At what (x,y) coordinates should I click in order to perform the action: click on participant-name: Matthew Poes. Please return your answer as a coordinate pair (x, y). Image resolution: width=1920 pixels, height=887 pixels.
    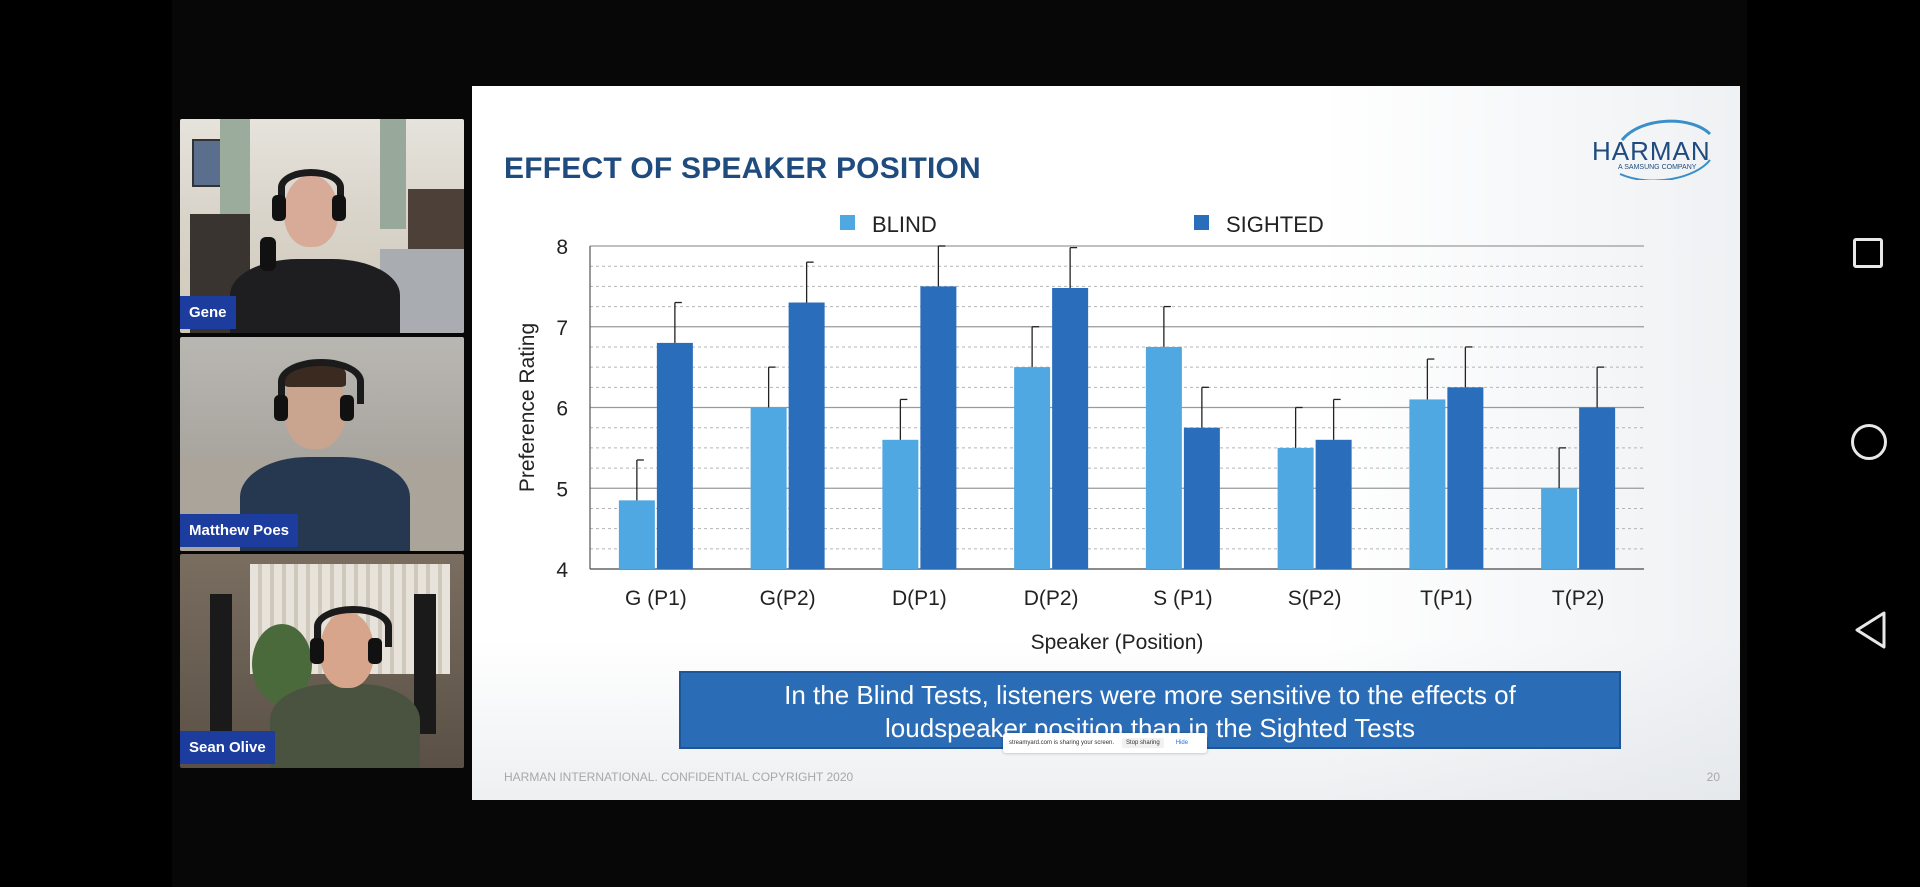
    Looking at the image, I should click on (239, 530).